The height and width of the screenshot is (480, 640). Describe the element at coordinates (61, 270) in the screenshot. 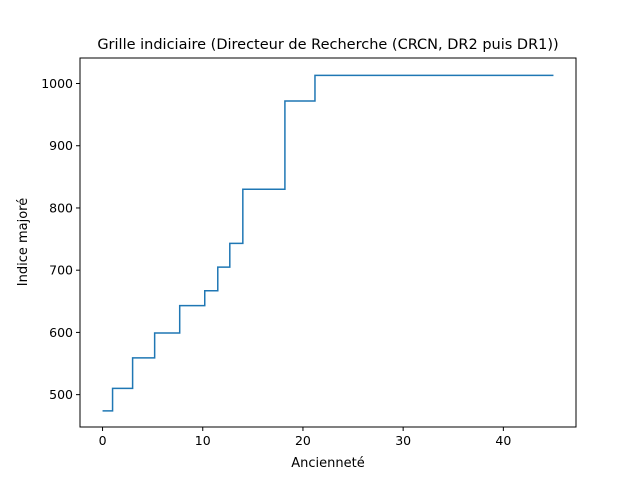

I see `y-tick-label-700: 700` at that location.